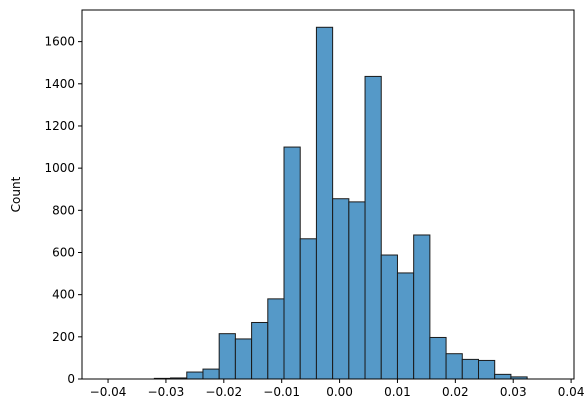  Describe the element at coordinates (59, 84) in the screenshot. I see `y-tick-label: 1400` at that location.